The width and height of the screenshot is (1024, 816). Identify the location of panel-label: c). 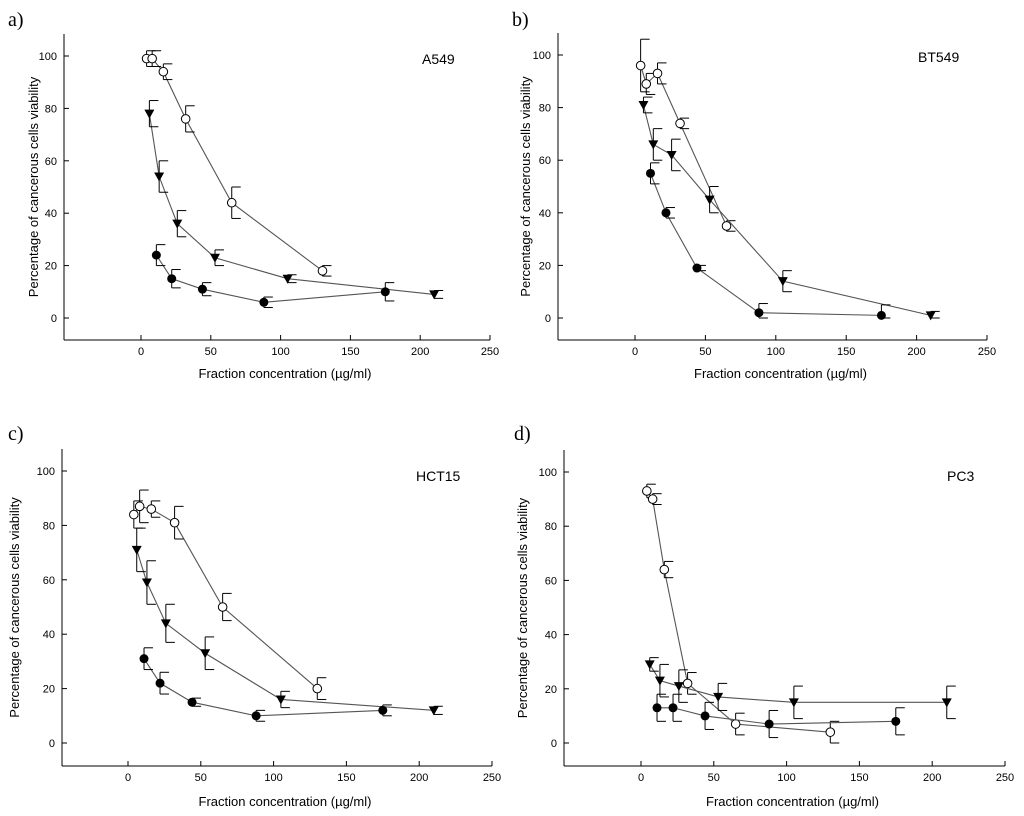
(16, 434).